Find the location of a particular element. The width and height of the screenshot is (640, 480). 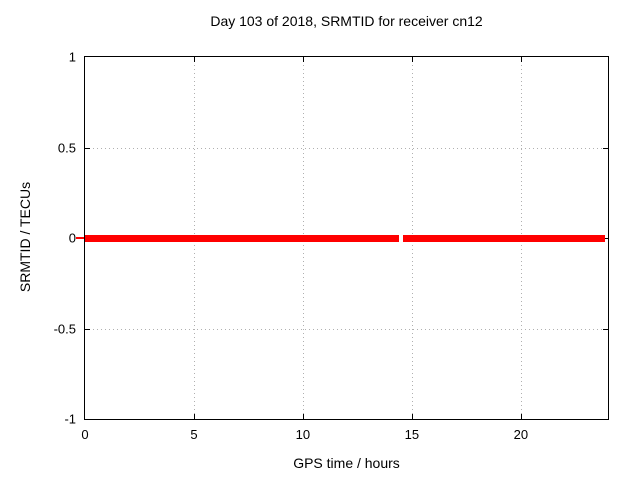

y-tick-label: 1 is located at coordinates (72, 57).